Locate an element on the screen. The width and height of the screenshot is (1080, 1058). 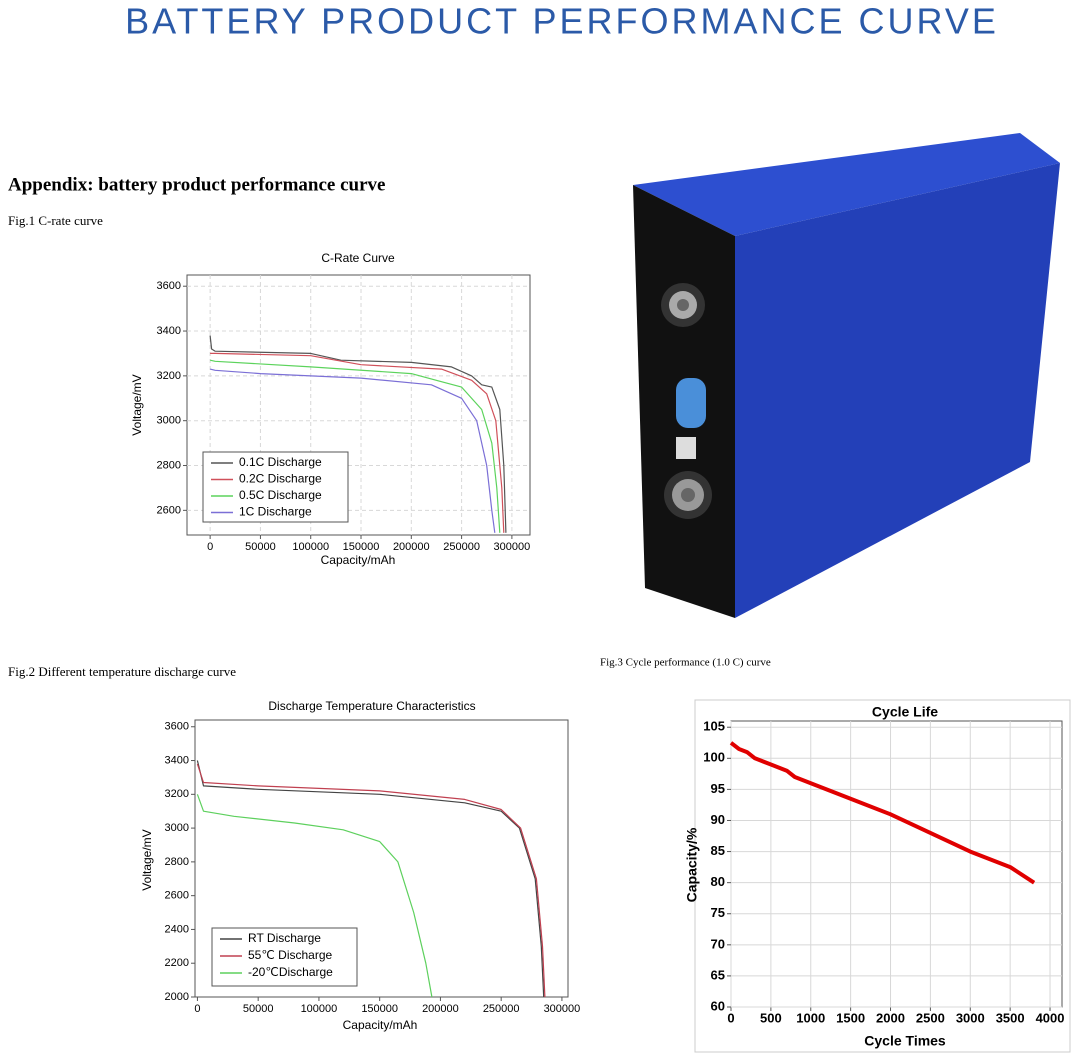
x-tick-label: 3000 is located at coordinates (970, 1017).